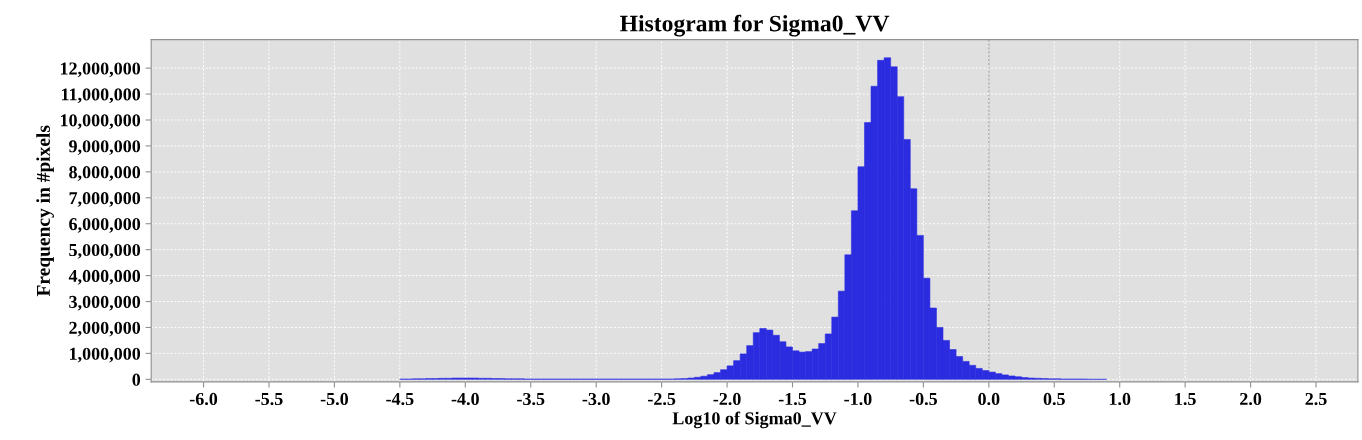 The height and width of the screenshot is (440, 1362). Describe the element at coordinates (400, 399) in the screenshot. I see `x-tick-label: -4.5` at that location.